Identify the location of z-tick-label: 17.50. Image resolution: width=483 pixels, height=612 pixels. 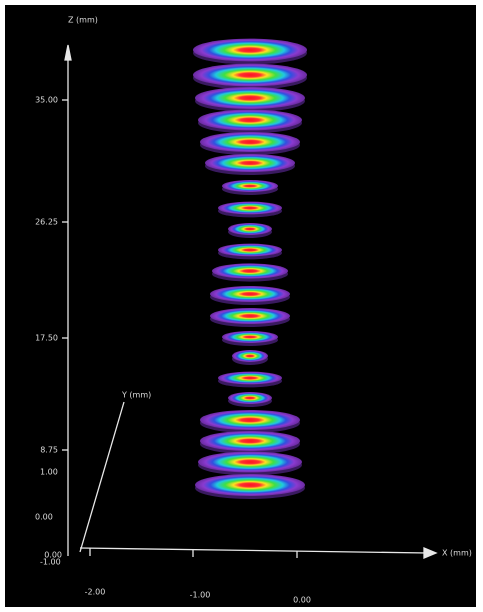
(46, 338).